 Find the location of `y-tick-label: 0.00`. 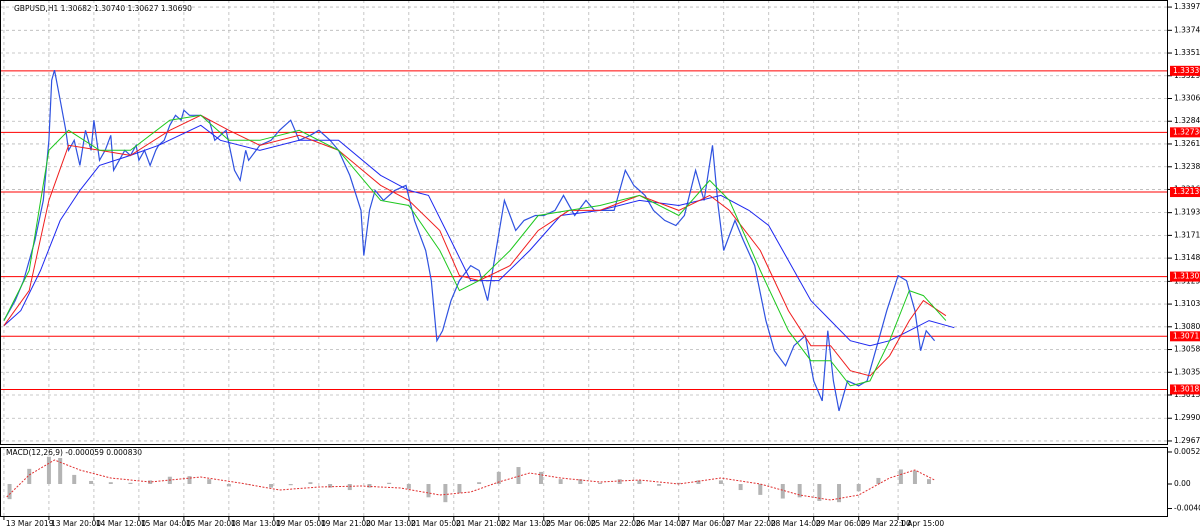

y-tick-label: 0.00 is located at coordinates (1182, 483).